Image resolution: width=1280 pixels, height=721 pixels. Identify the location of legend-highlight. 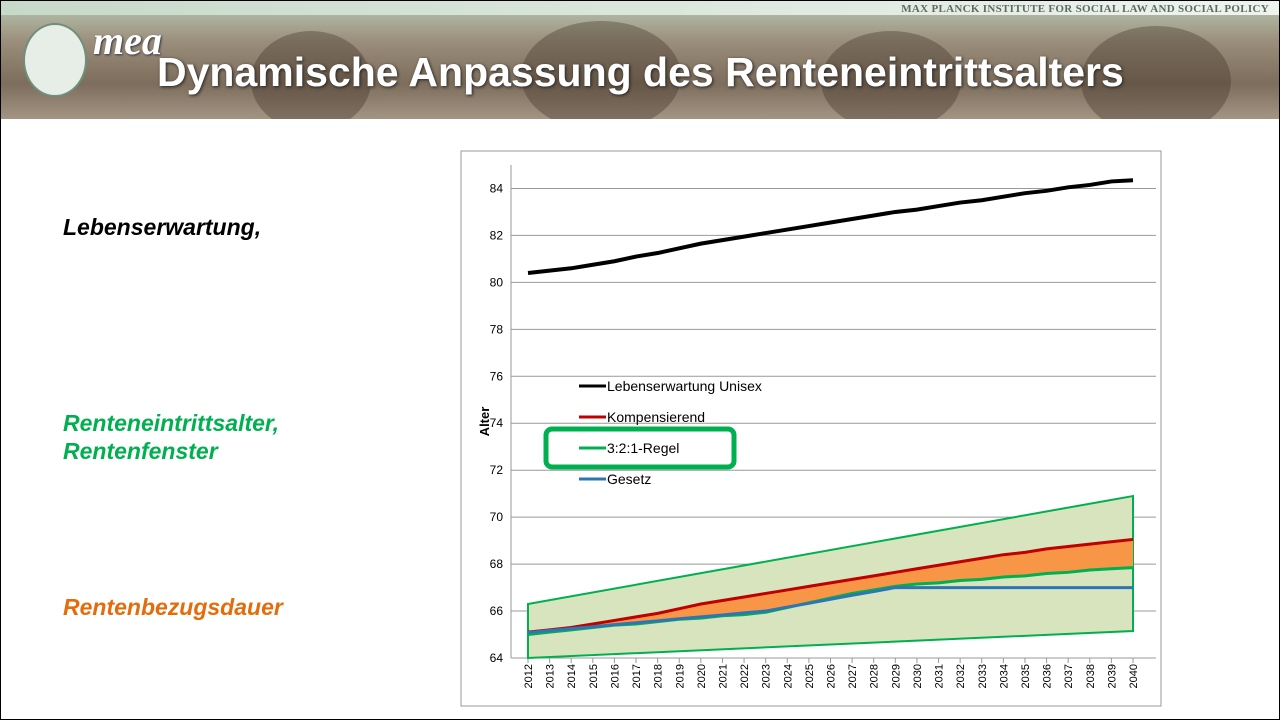
(640, 448).